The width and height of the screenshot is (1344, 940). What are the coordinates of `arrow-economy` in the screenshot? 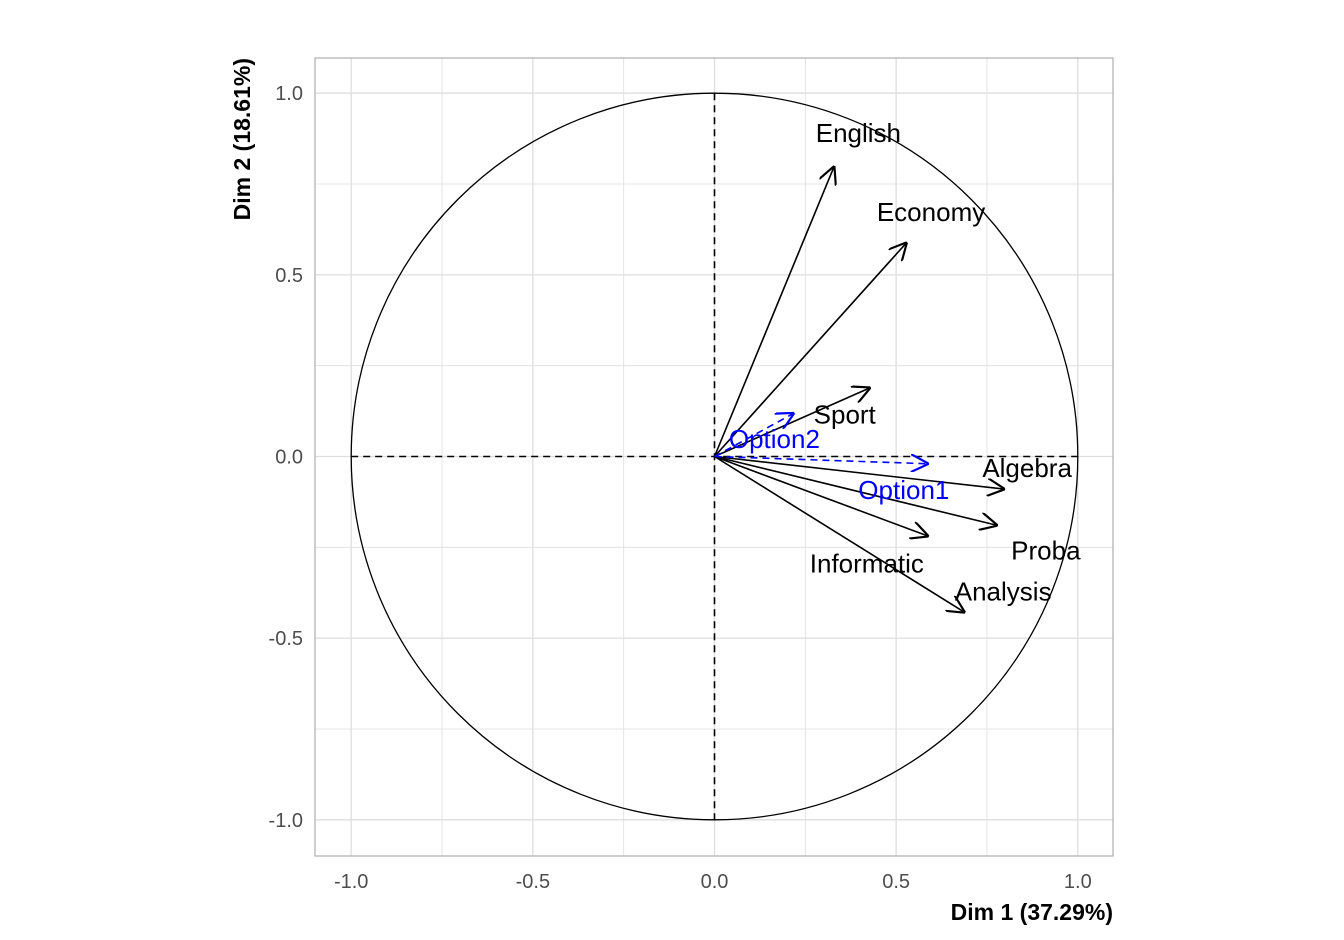 It's located at (810, 350).